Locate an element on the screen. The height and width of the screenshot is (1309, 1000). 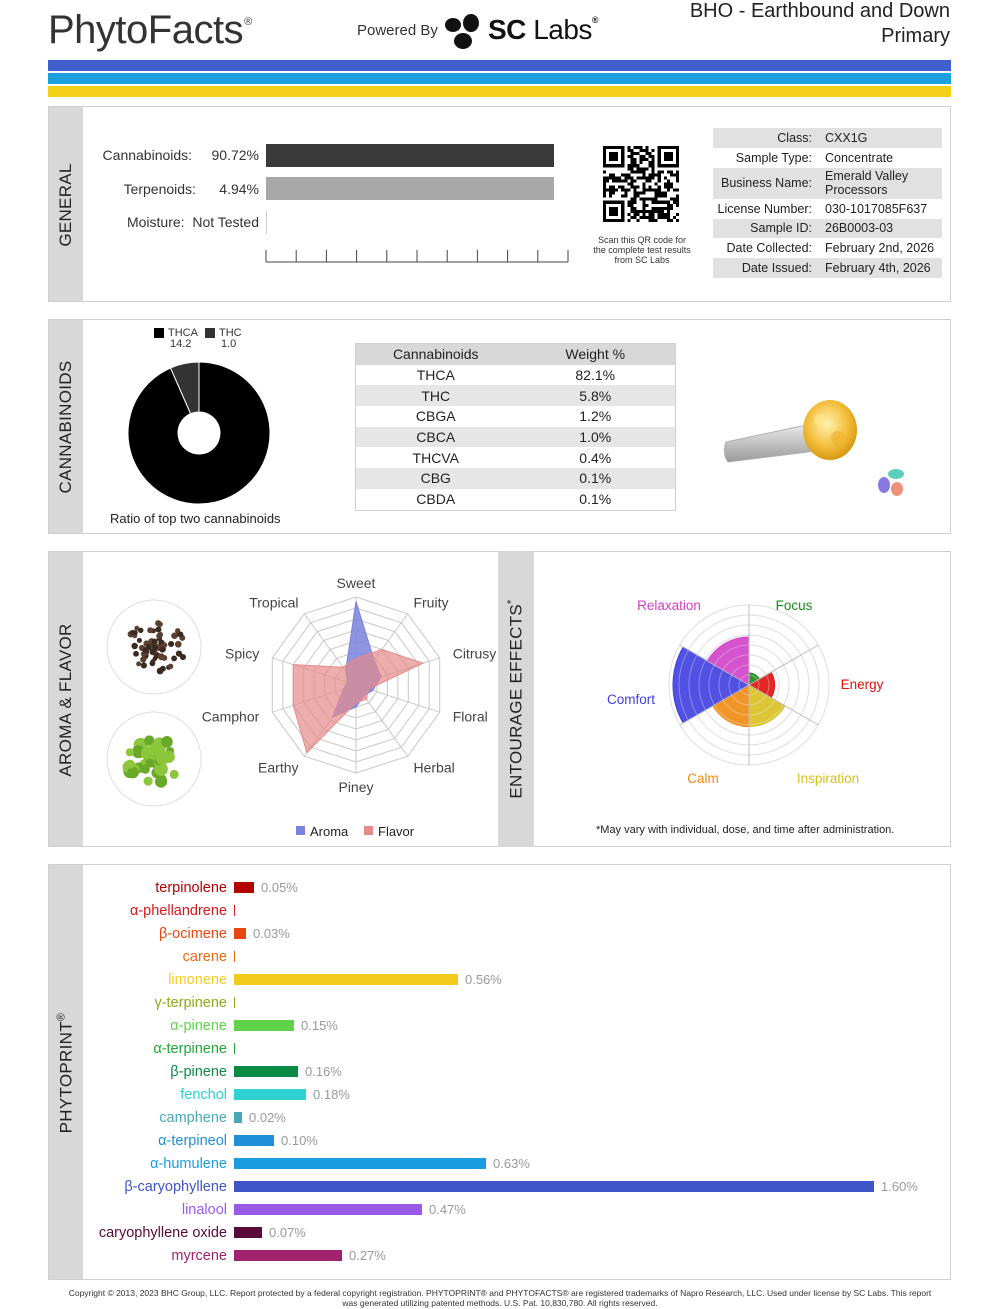
powered-by-label: Powered By is located at coordinates (397, 30).